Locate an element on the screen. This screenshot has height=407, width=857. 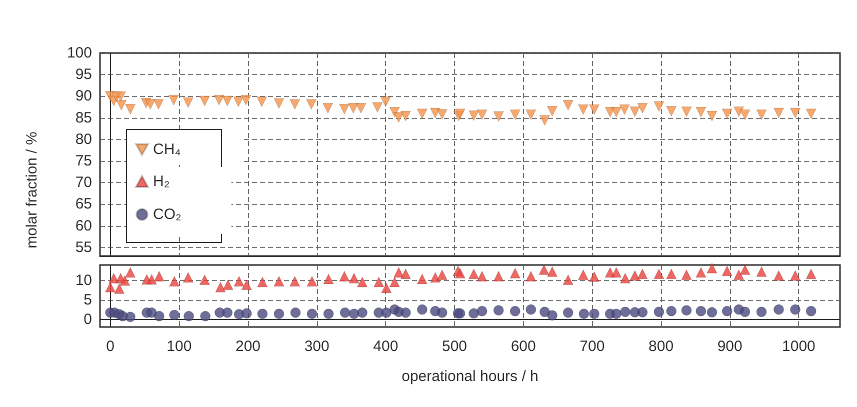
y-tick-label: 55 is located at coordinates (83, 247).